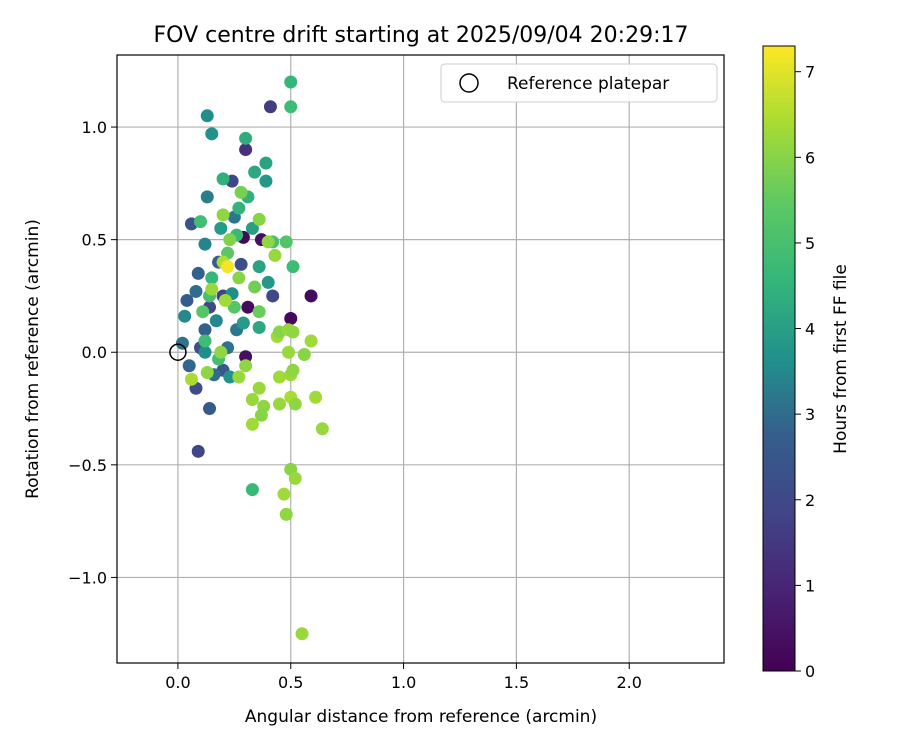 The height and width of the screenshot is (750, 900). Describe the element at coordinates (94, 352) in the screenshot. I see `y-tick-label: 0.0` at that location.